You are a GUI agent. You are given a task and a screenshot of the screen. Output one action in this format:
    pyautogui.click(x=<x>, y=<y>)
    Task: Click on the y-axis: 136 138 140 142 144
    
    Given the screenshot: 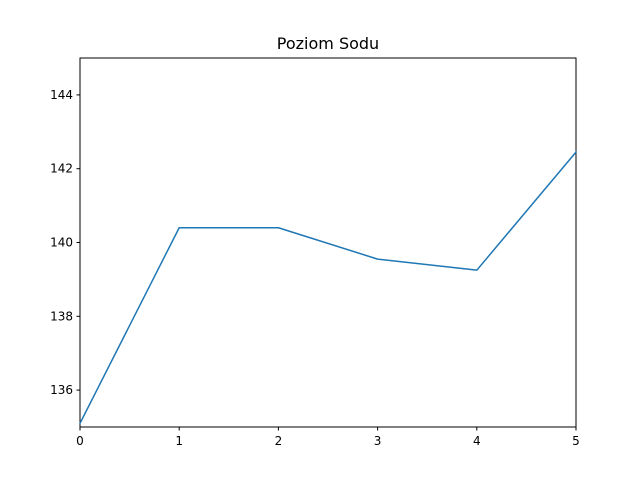 What is the action you would take?
    pyautogui.click(x=65, y=242)
    